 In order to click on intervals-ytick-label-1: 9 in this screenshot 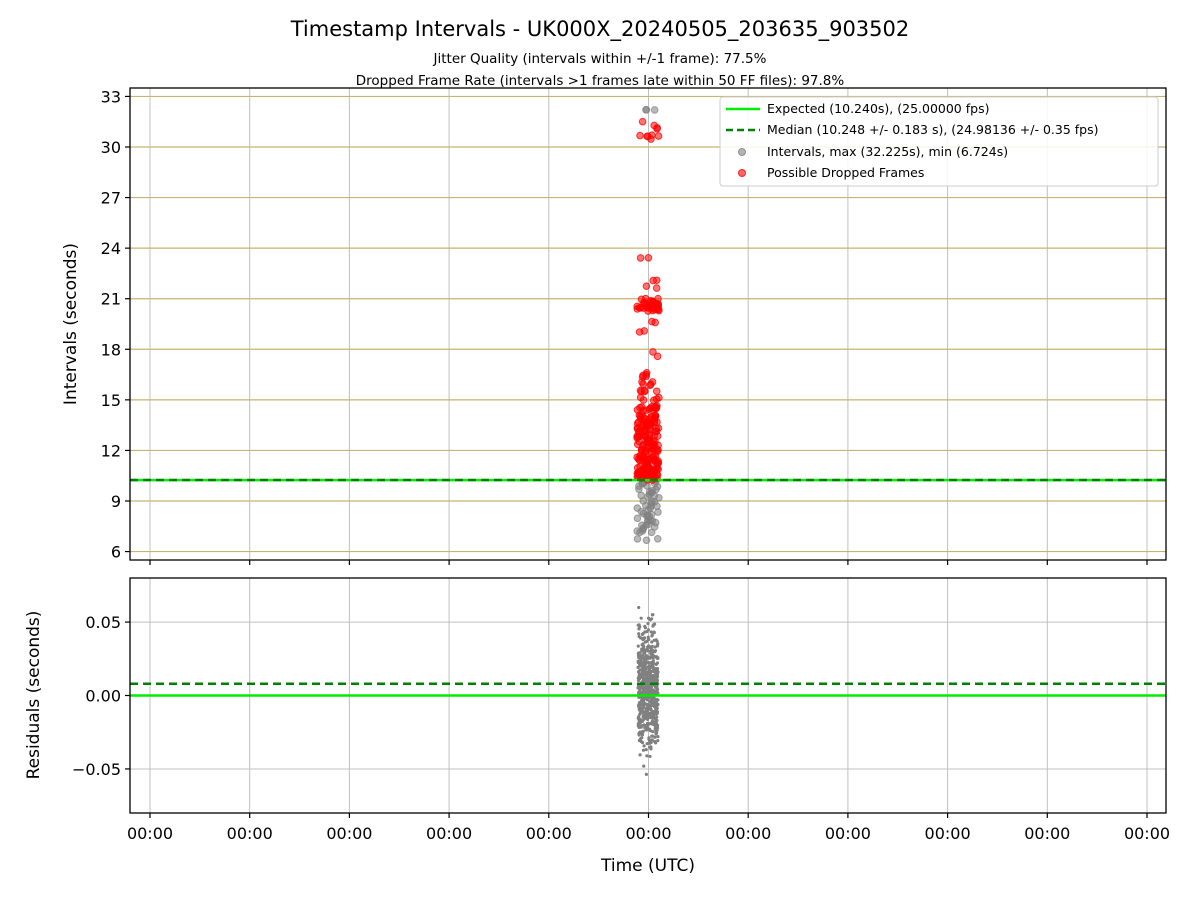, I will do `click(116, 501)`.